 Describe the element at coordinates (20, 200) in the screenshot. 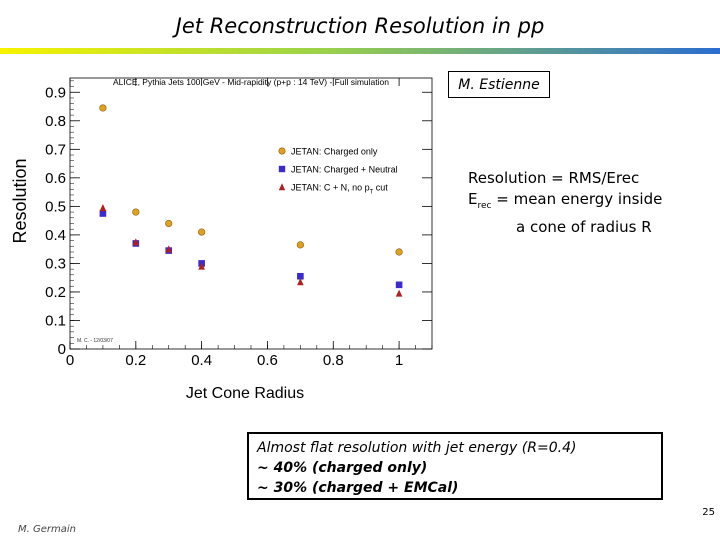

I see `y-axis-label: Resolution` at that location.